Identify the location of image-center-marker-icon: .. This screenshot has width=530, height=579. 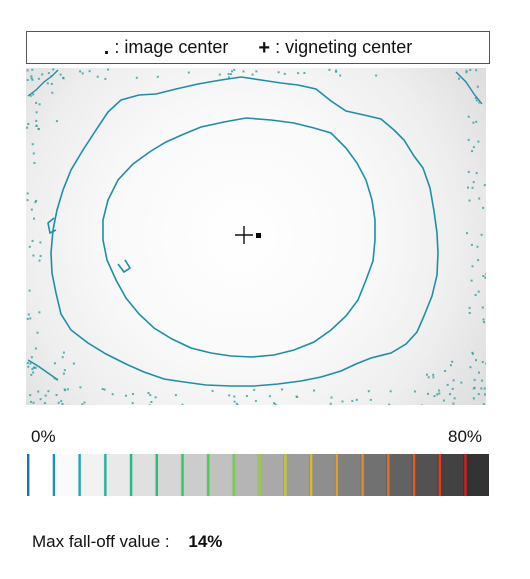
(106, 47).